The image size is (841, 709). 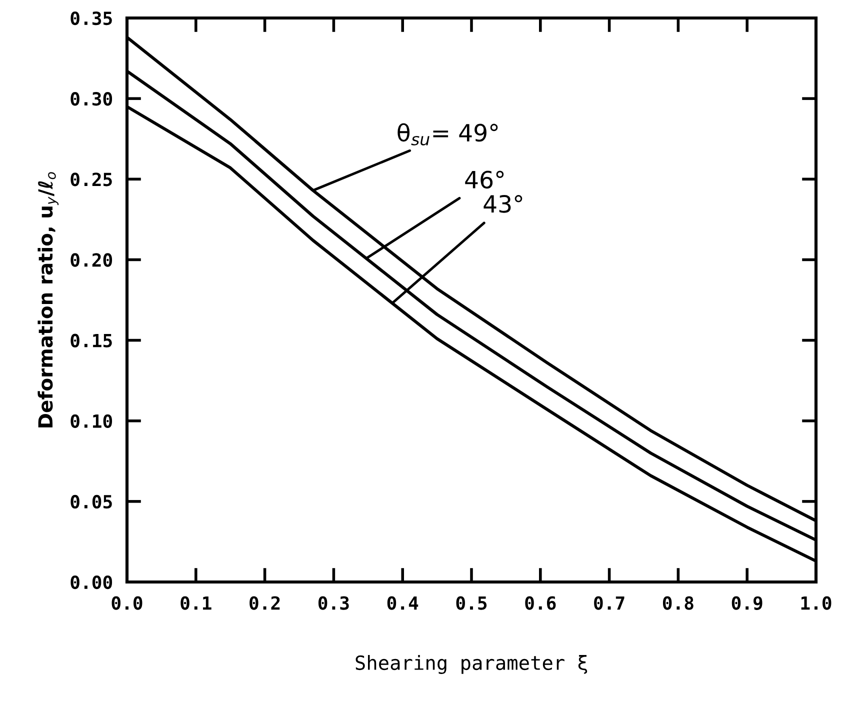 I want to click on x-tick-label: 0.9, so click(x=747, y=603).